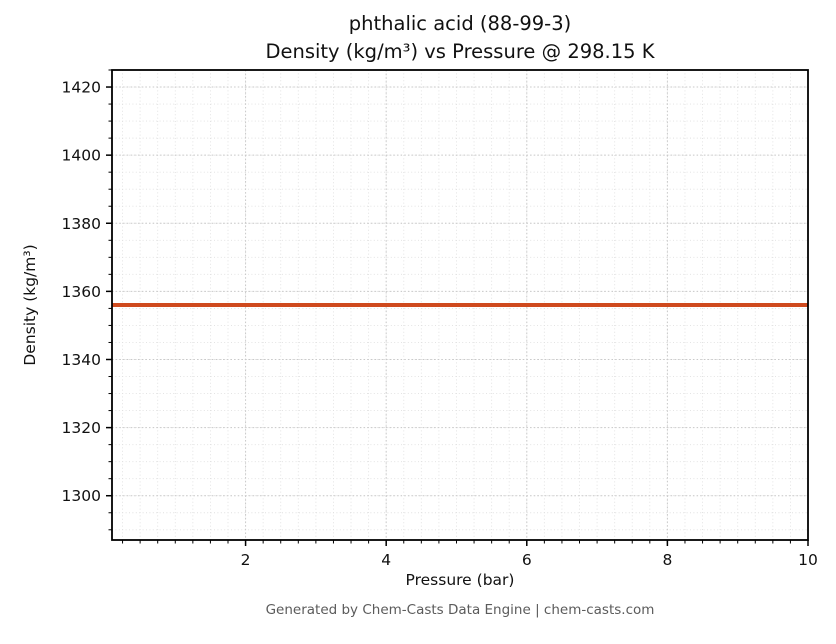 The width and height of the screenshot is (836, 644). Describe the element at coordinates (81, 292) in the screenshot. I see `y-tick-label: 1360` at that location.